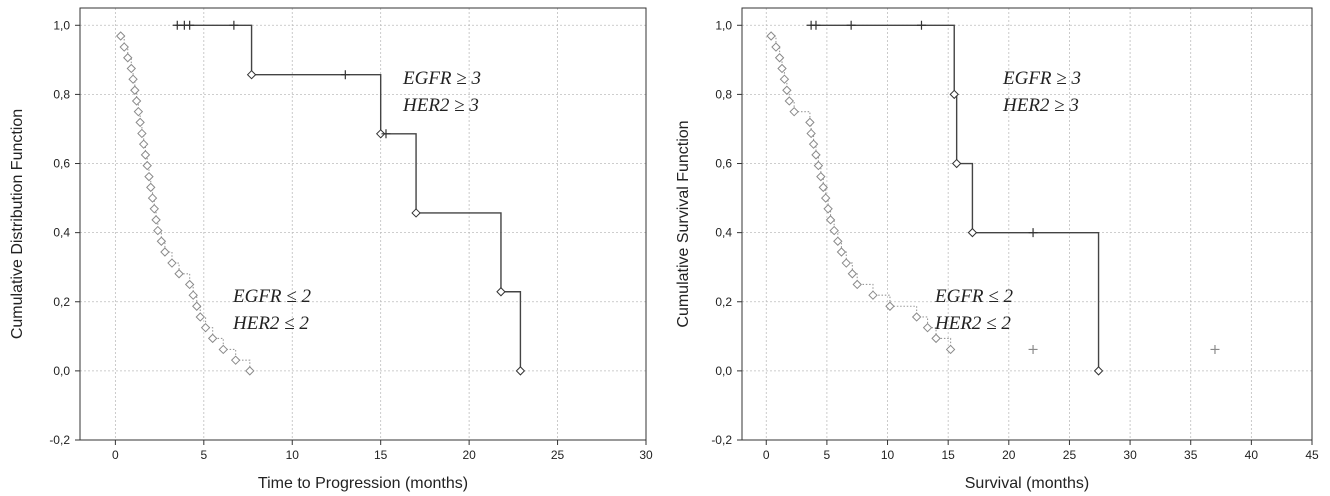  What do you see at coordinates (61, 94) in the screenshot?
I see `y-tick-label: 0,8` at bounding box center [61, 94].